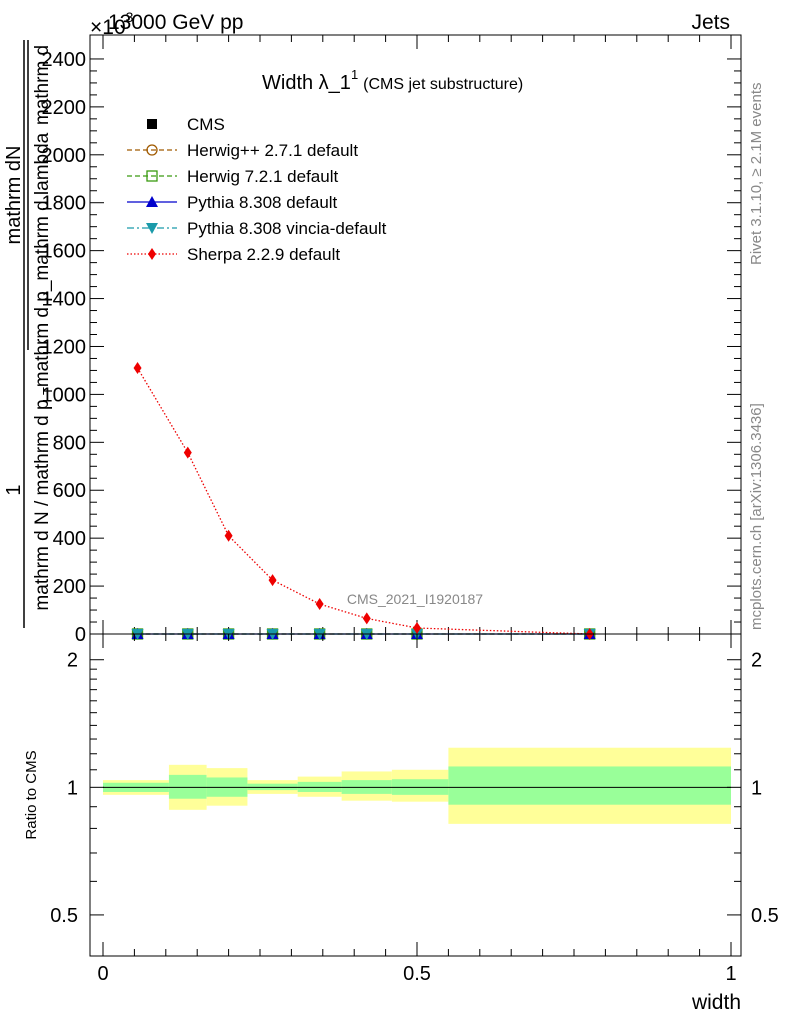 This screenshot has width=786, height=1024. What do you see at coordinates (756, 174) in the screenshot?
I see `rivet-label: Rivet 3.1.10, ≥ 2.1M events` at bounding box center [756, 174].